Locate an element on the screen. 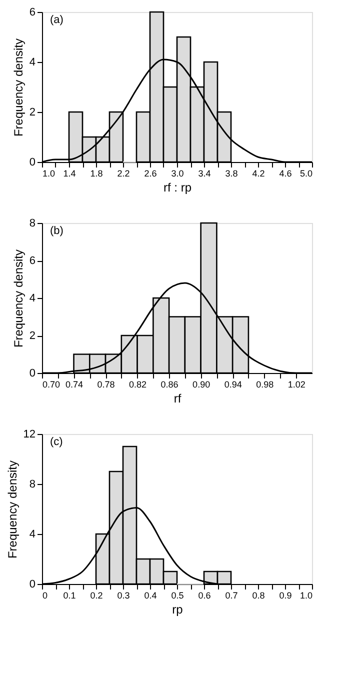 Image resolution: width=344 pixels, height=683 pixels. x-tick-label: 0.9 is located at coordinates (285, 595).